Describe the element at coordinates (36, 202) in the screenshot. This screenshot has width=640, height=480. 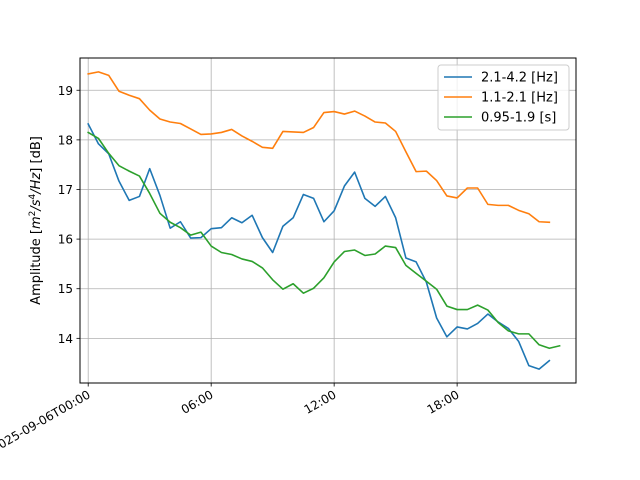
I see `y-axis-label-part: s` at that location.